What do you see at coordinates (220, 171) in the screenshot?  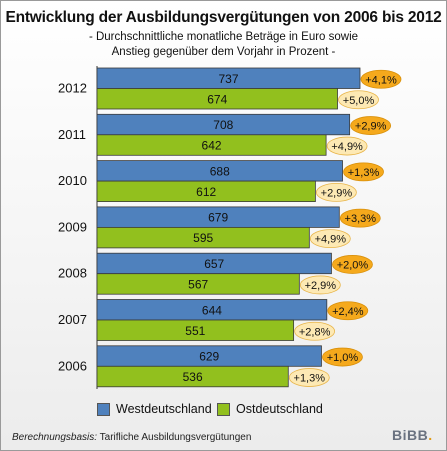 I see `value-label: 688` at bounding box center [220, 171].